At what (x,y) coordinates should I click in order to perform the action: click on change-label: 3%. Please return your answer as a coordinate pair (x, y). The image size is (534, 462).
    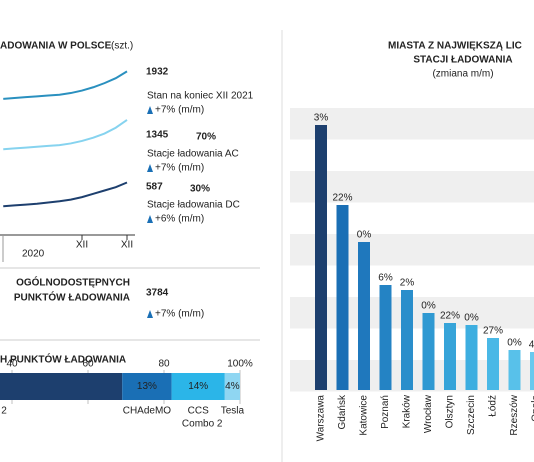
    Looking at the image, I should click on (321, 118).